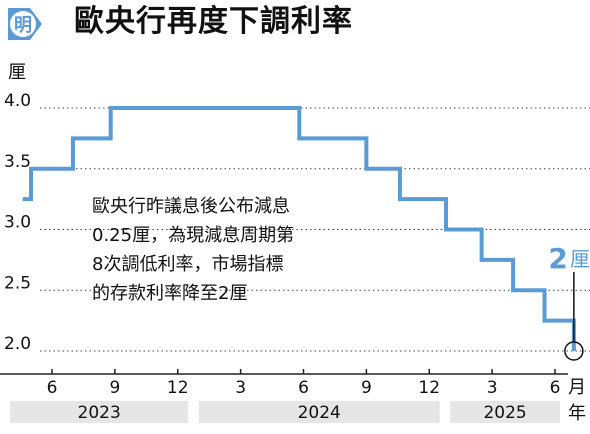 The width and height of the screenshot is (590, 434). Describe the element at coordinates (557, 258) in the screenshot. I see `end-value-label: 2` at that location.